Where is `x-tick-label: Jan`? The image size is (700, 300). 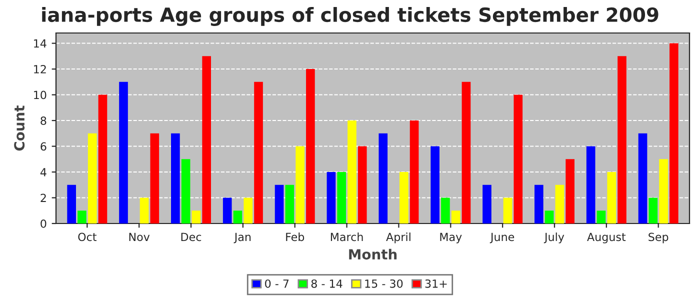 x-tick-label: Jan is located at coordinates (242, 238).